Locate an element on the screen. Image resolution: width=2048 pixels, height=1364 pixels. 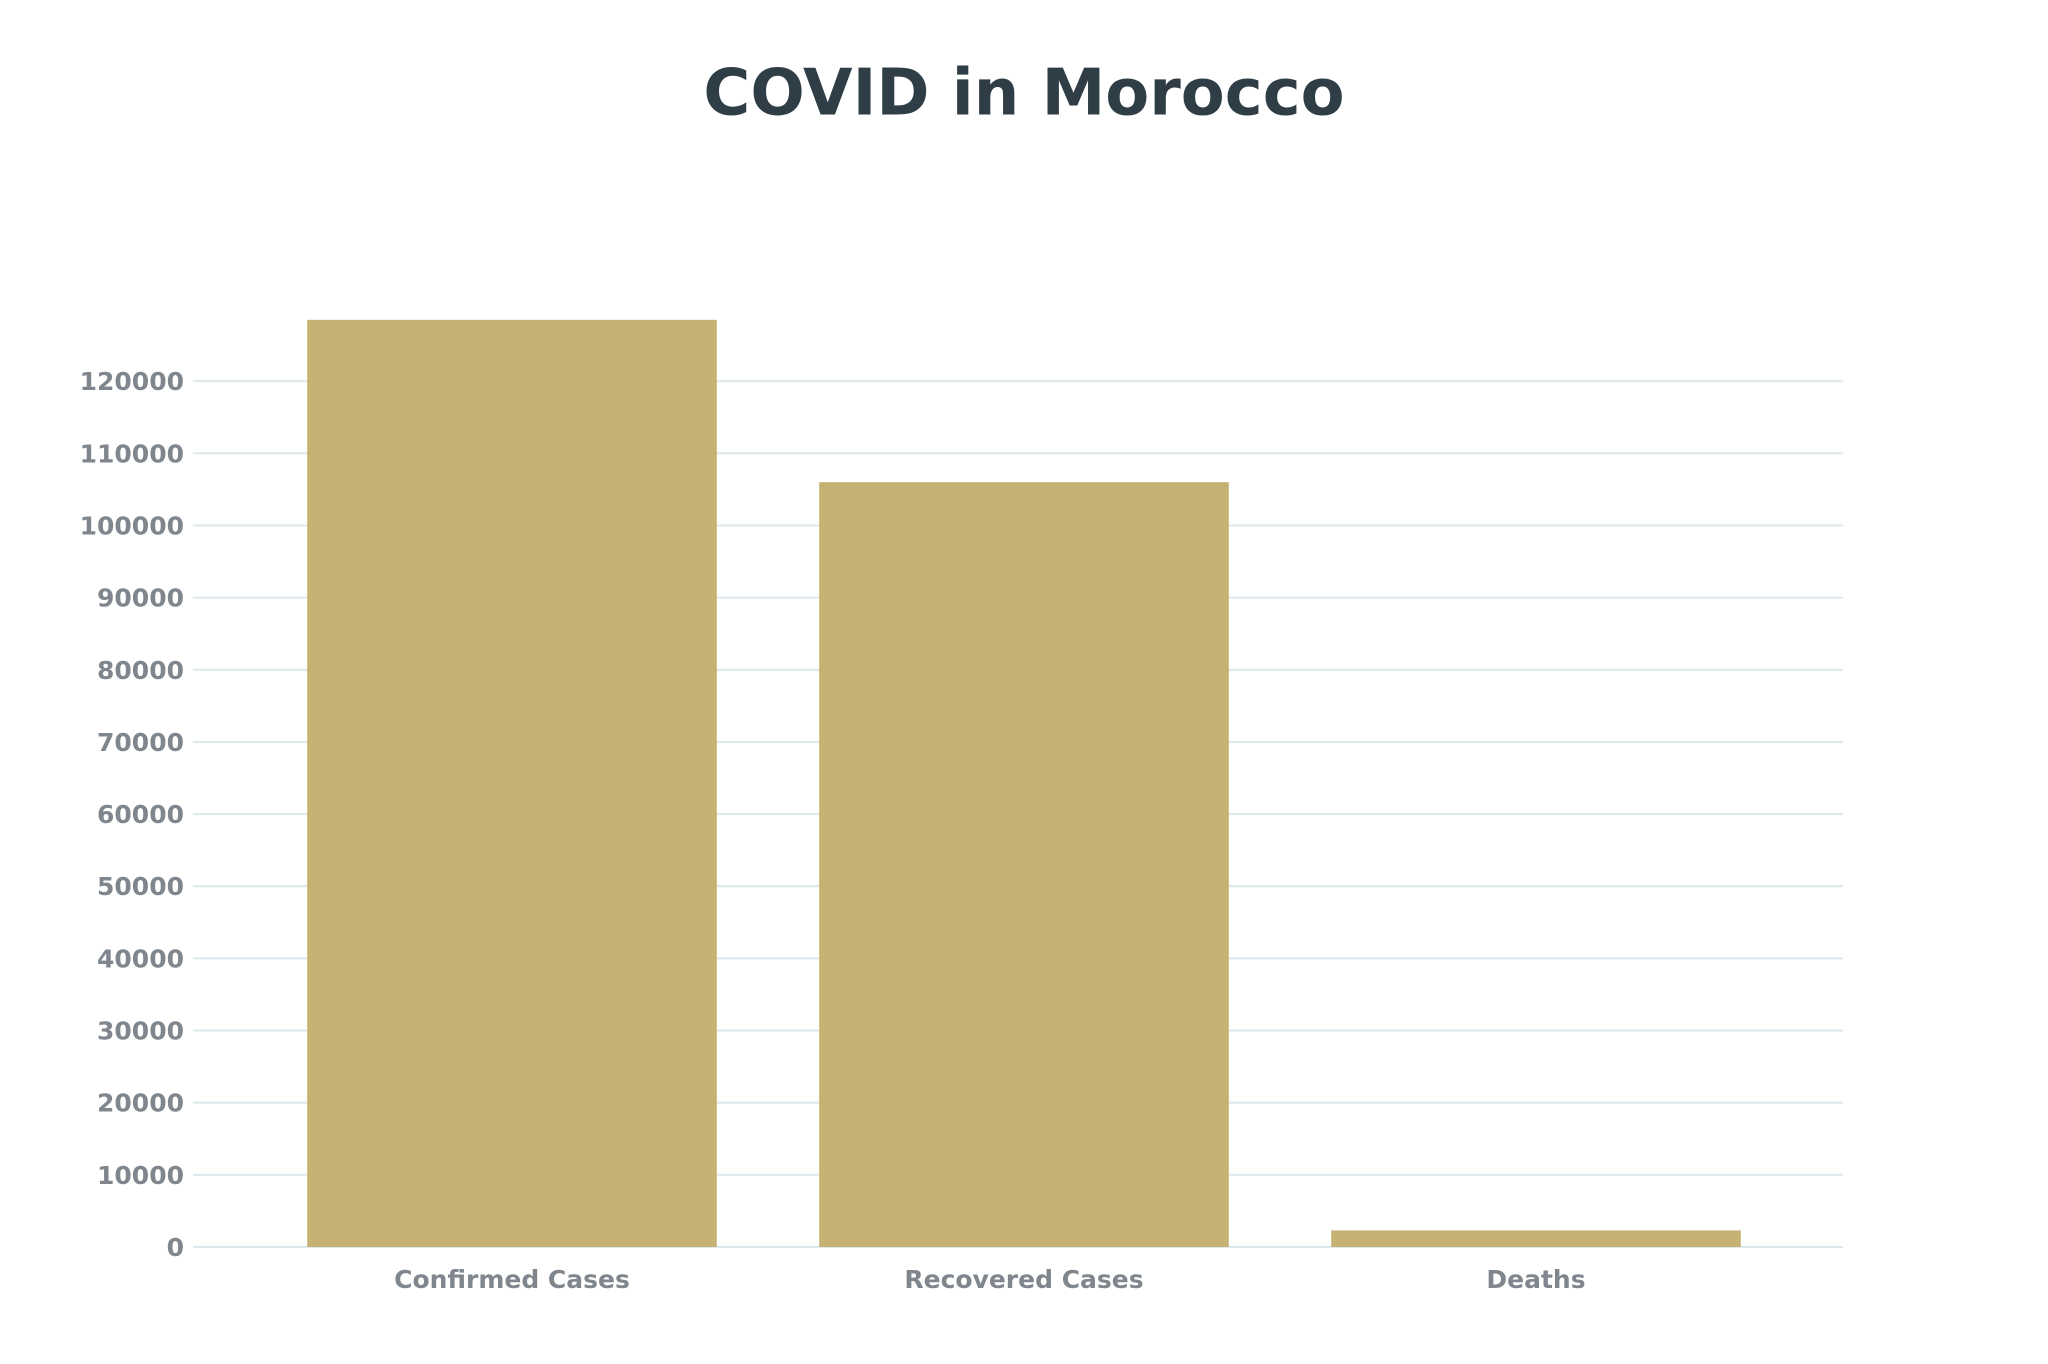
y-tick-label: 50000 is located at coordinates (140, 886).